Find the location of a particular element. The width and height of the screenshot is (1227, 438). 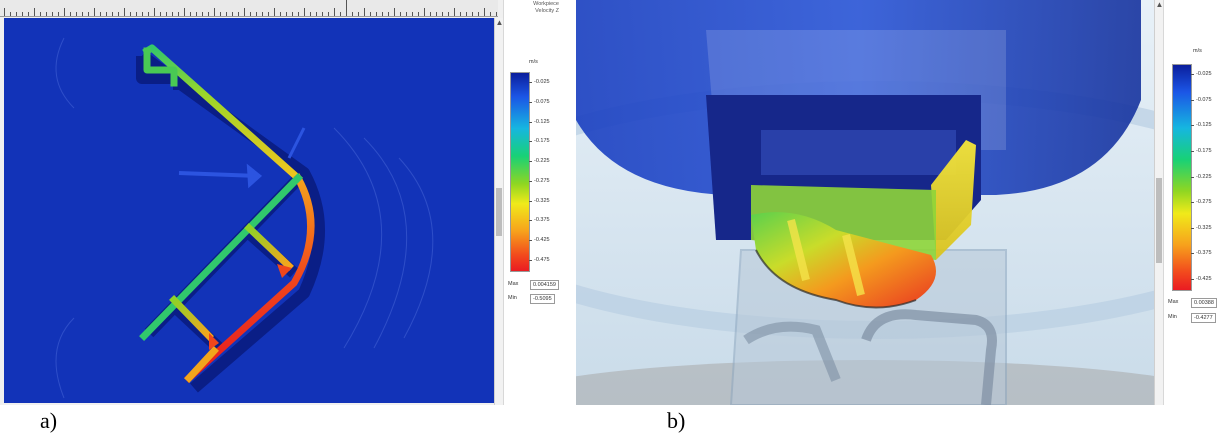

min-value-field: -0.4277 is located at coordinates (1203, 318).